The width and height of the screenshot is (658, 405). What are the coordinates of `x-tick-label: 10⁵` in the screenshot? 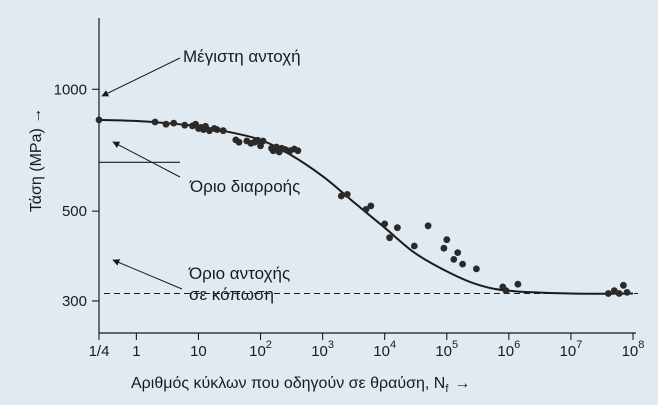 It's located at (446, 349).